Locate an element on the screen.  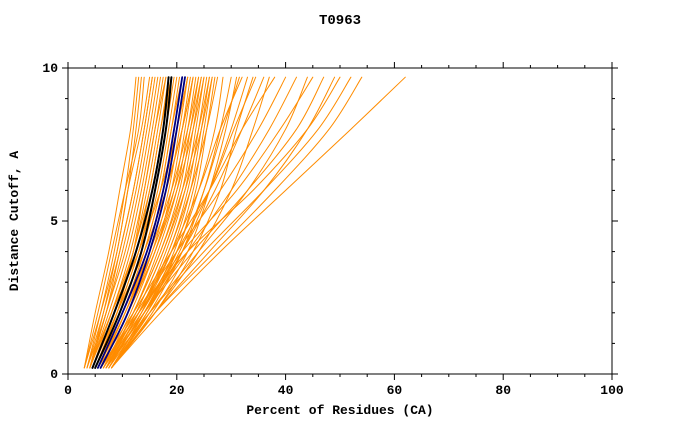
chart-title: T0963 is located at coordinates (340, 21).